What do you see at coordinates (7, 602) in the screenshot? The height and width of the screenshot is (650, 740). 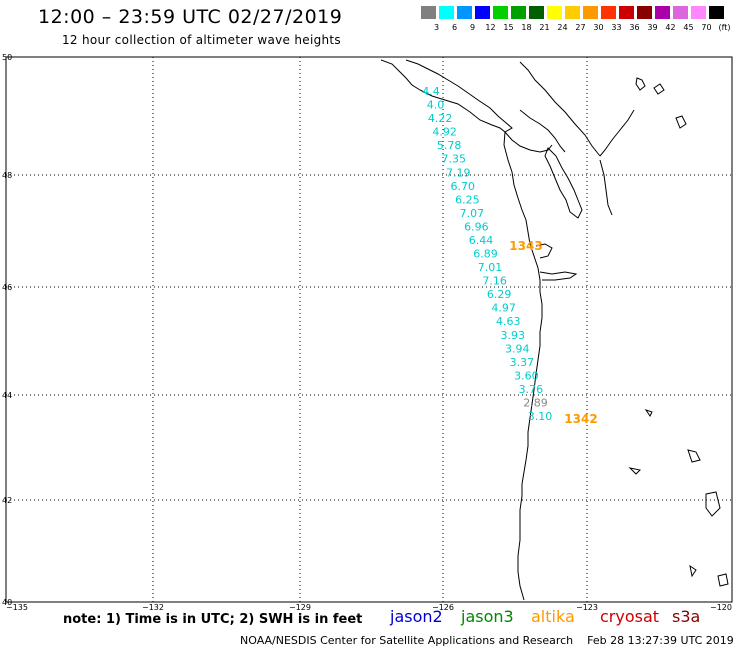 I see `latitude-label: 40` at bounding box center [7, 602].